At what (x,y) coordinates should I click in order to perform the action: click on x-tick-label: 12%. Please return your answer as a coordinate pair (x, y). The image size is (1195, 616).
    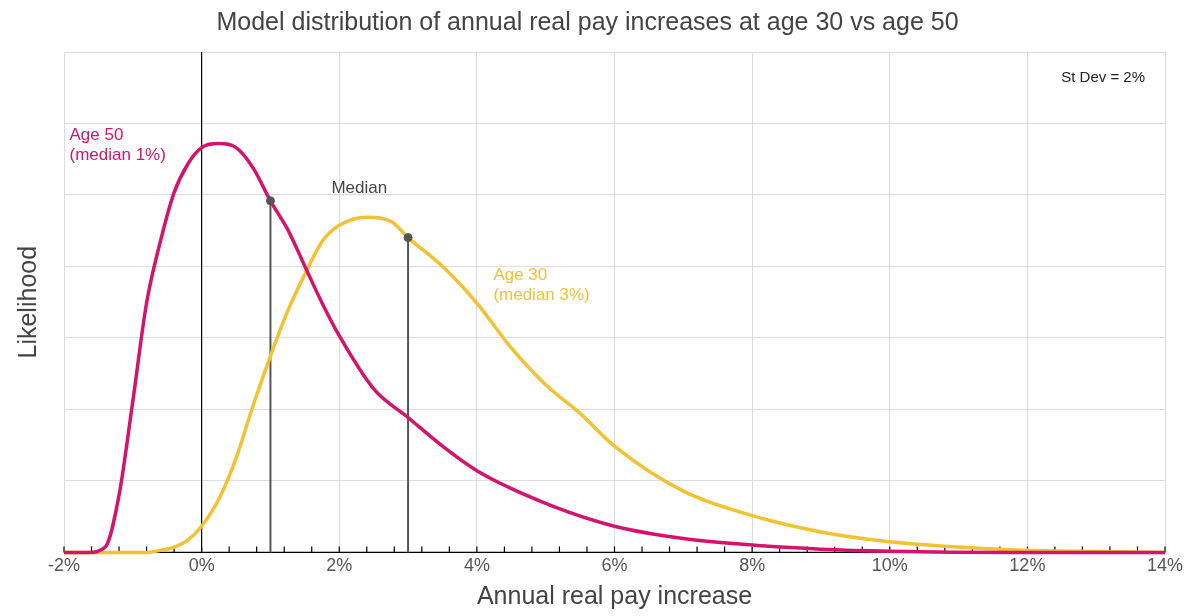
    Looking at the image, I should click on (1027, 565).